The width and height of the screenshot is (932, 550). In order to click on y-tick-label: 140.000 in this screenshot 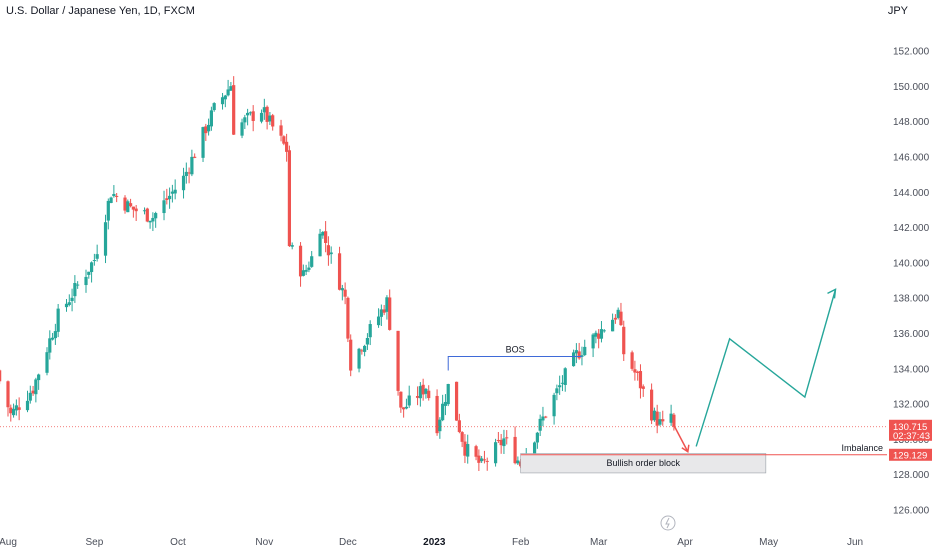, I will do `click(911, 263)`.